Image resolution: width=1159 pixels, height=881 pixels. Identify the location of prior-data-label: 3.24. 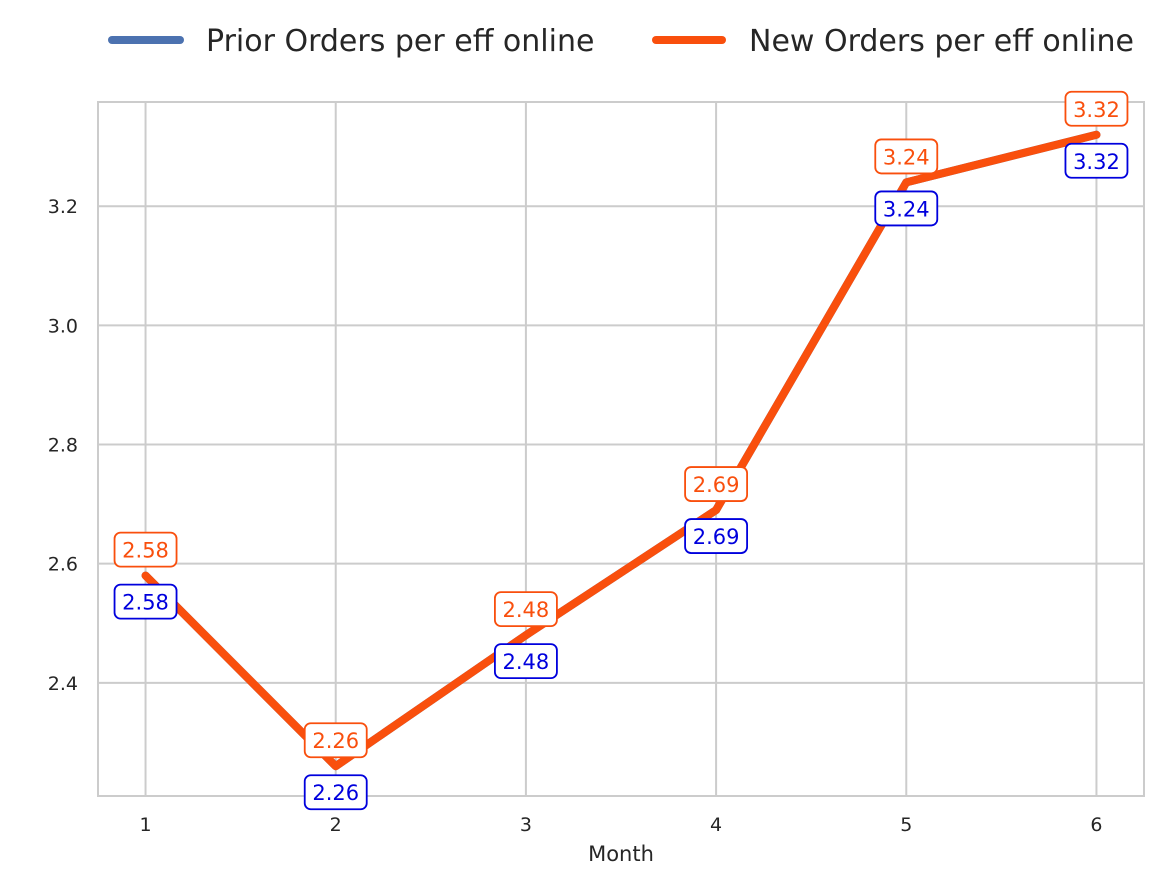
(906, 208).